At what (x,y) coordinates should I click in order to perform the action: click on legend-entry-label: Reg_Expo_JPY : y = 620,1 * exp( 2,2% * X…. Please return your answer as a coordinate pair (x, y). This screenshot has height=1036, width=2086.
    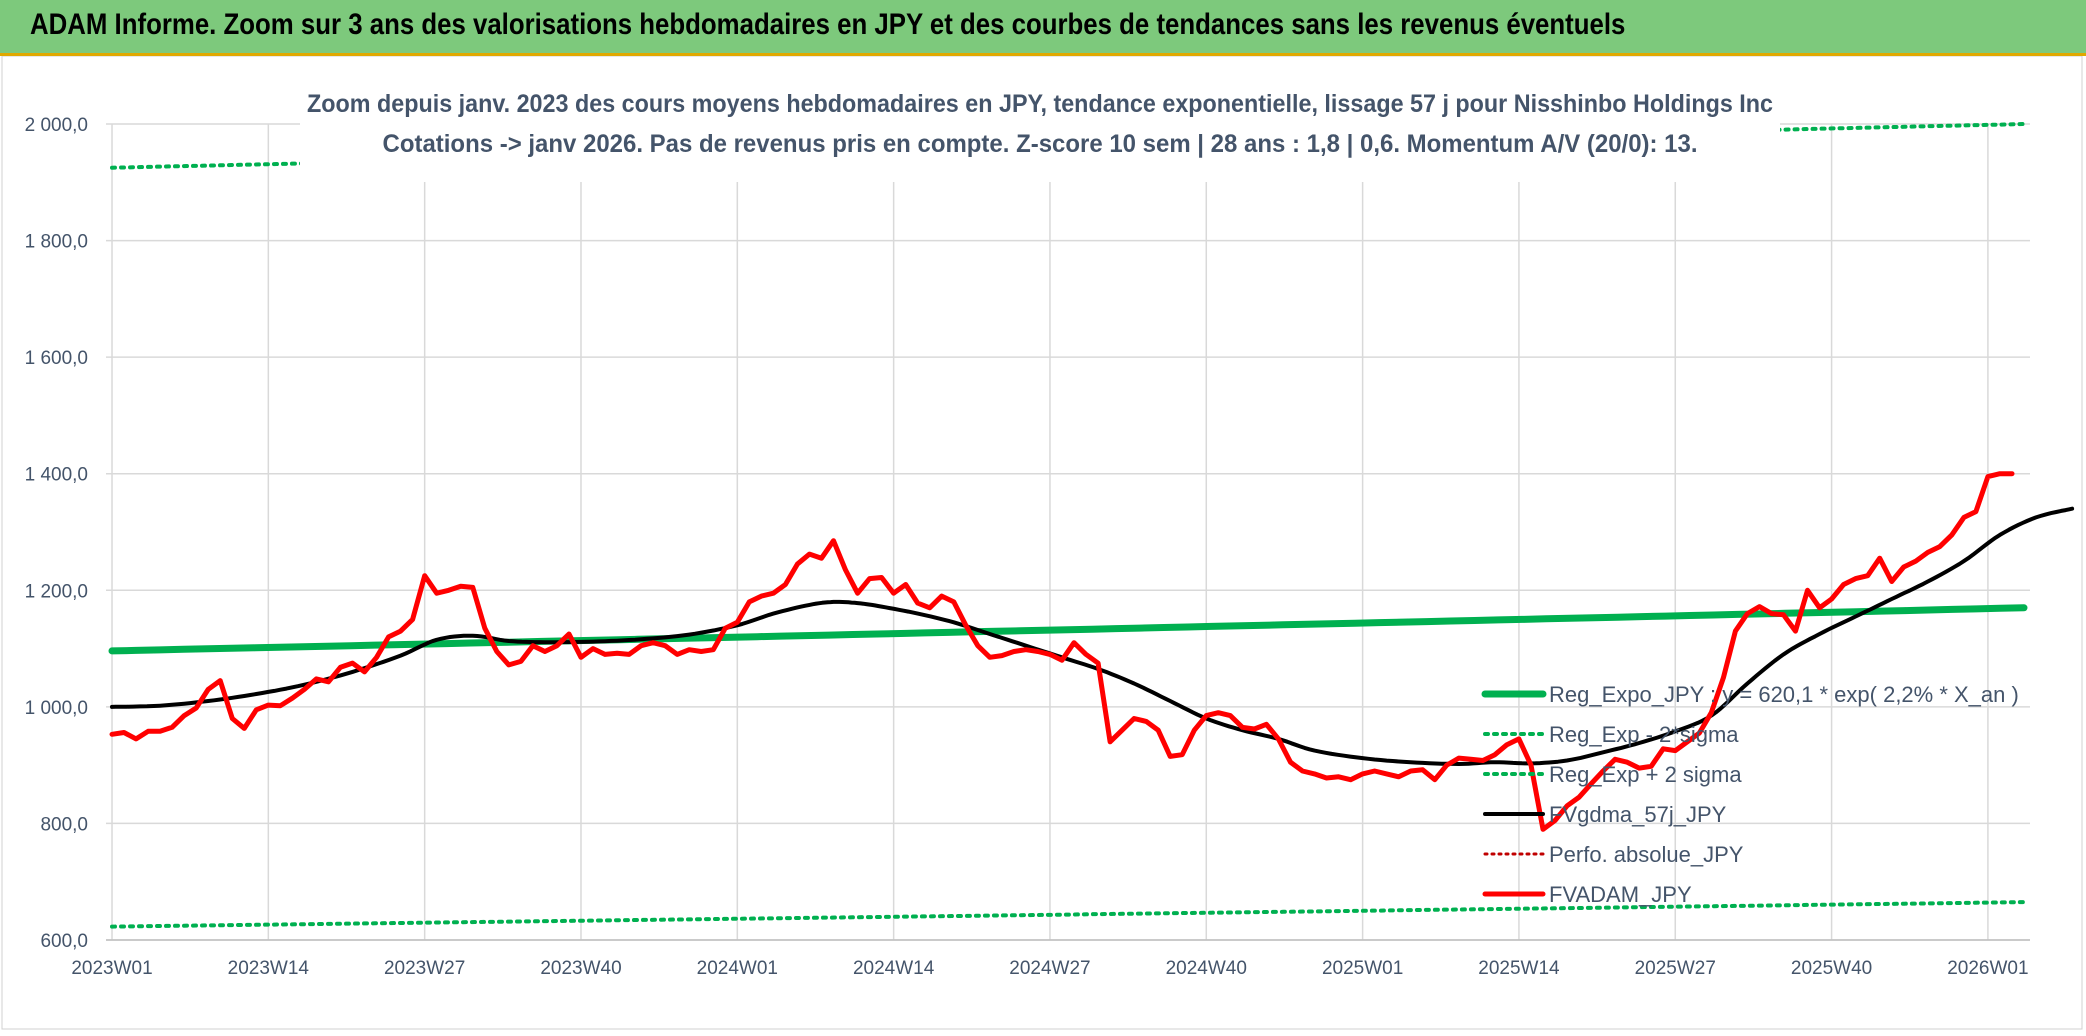
    Looking at the image, I should click on (1784, 694).